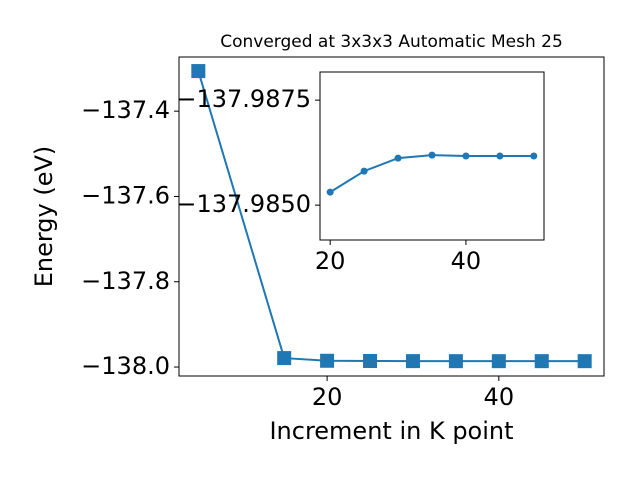 Image resolution: width=640 pixels, height=480 pixels. What do you see at coordinates (125, 281) in the screenshot?
I see `y-tick-label: −137.8` at bounding box center [125, 281].